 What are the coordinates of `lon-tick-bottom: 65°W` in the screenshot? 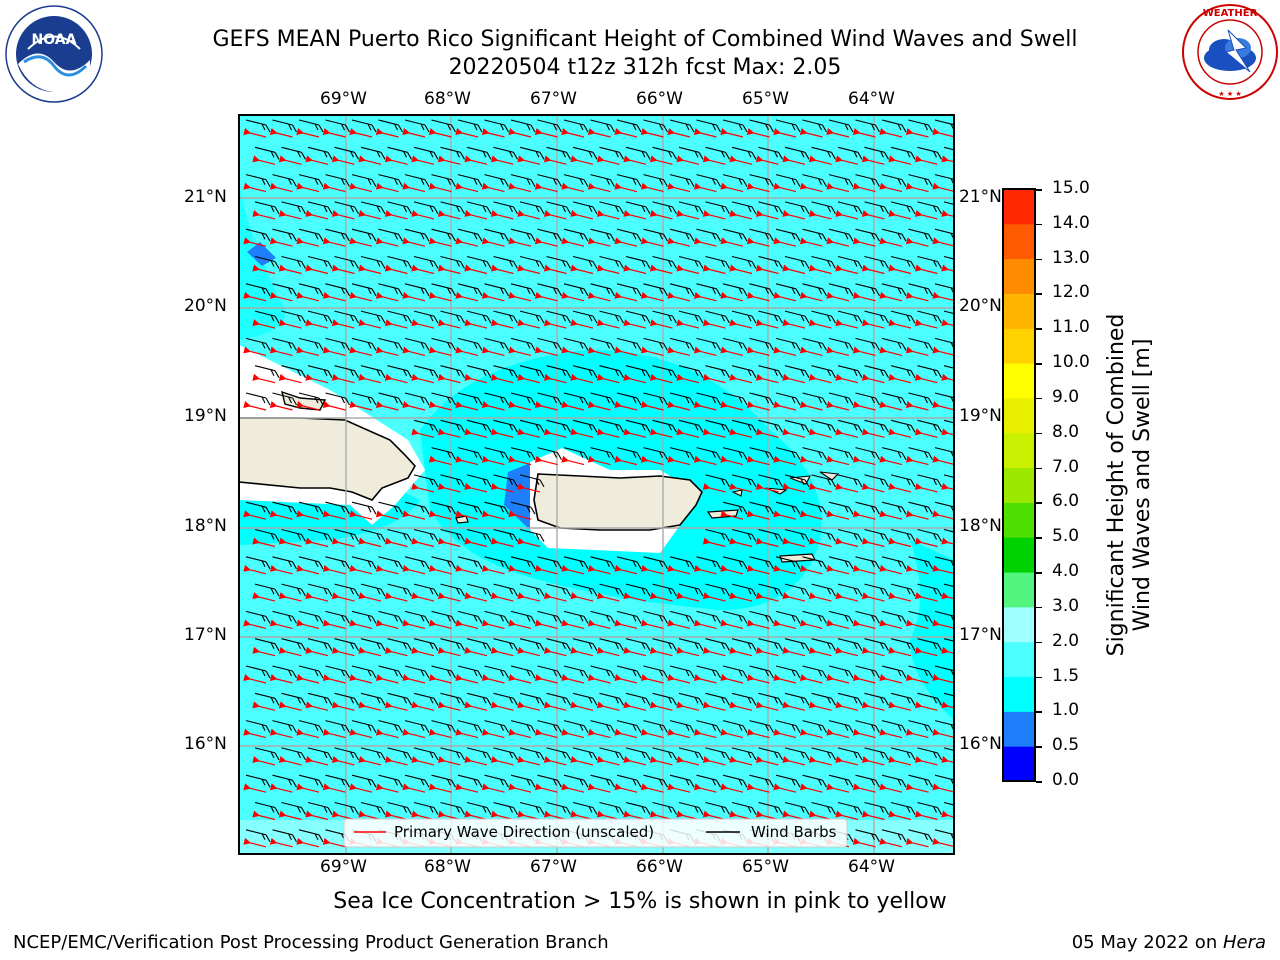 It's located at (765, 867).